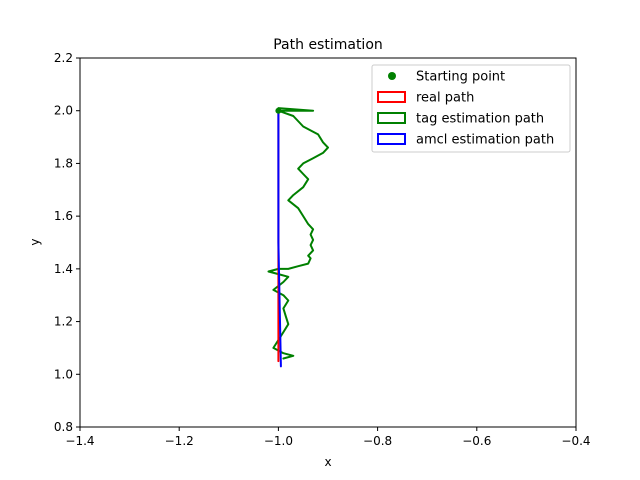 Image resolution: width=640 pixels, height=480 pixels. I want to click on y-axis-ticks: 0.8 1.0 1.2 1.4 1.6 1.8 2.0 2.2, so click(67, 242).